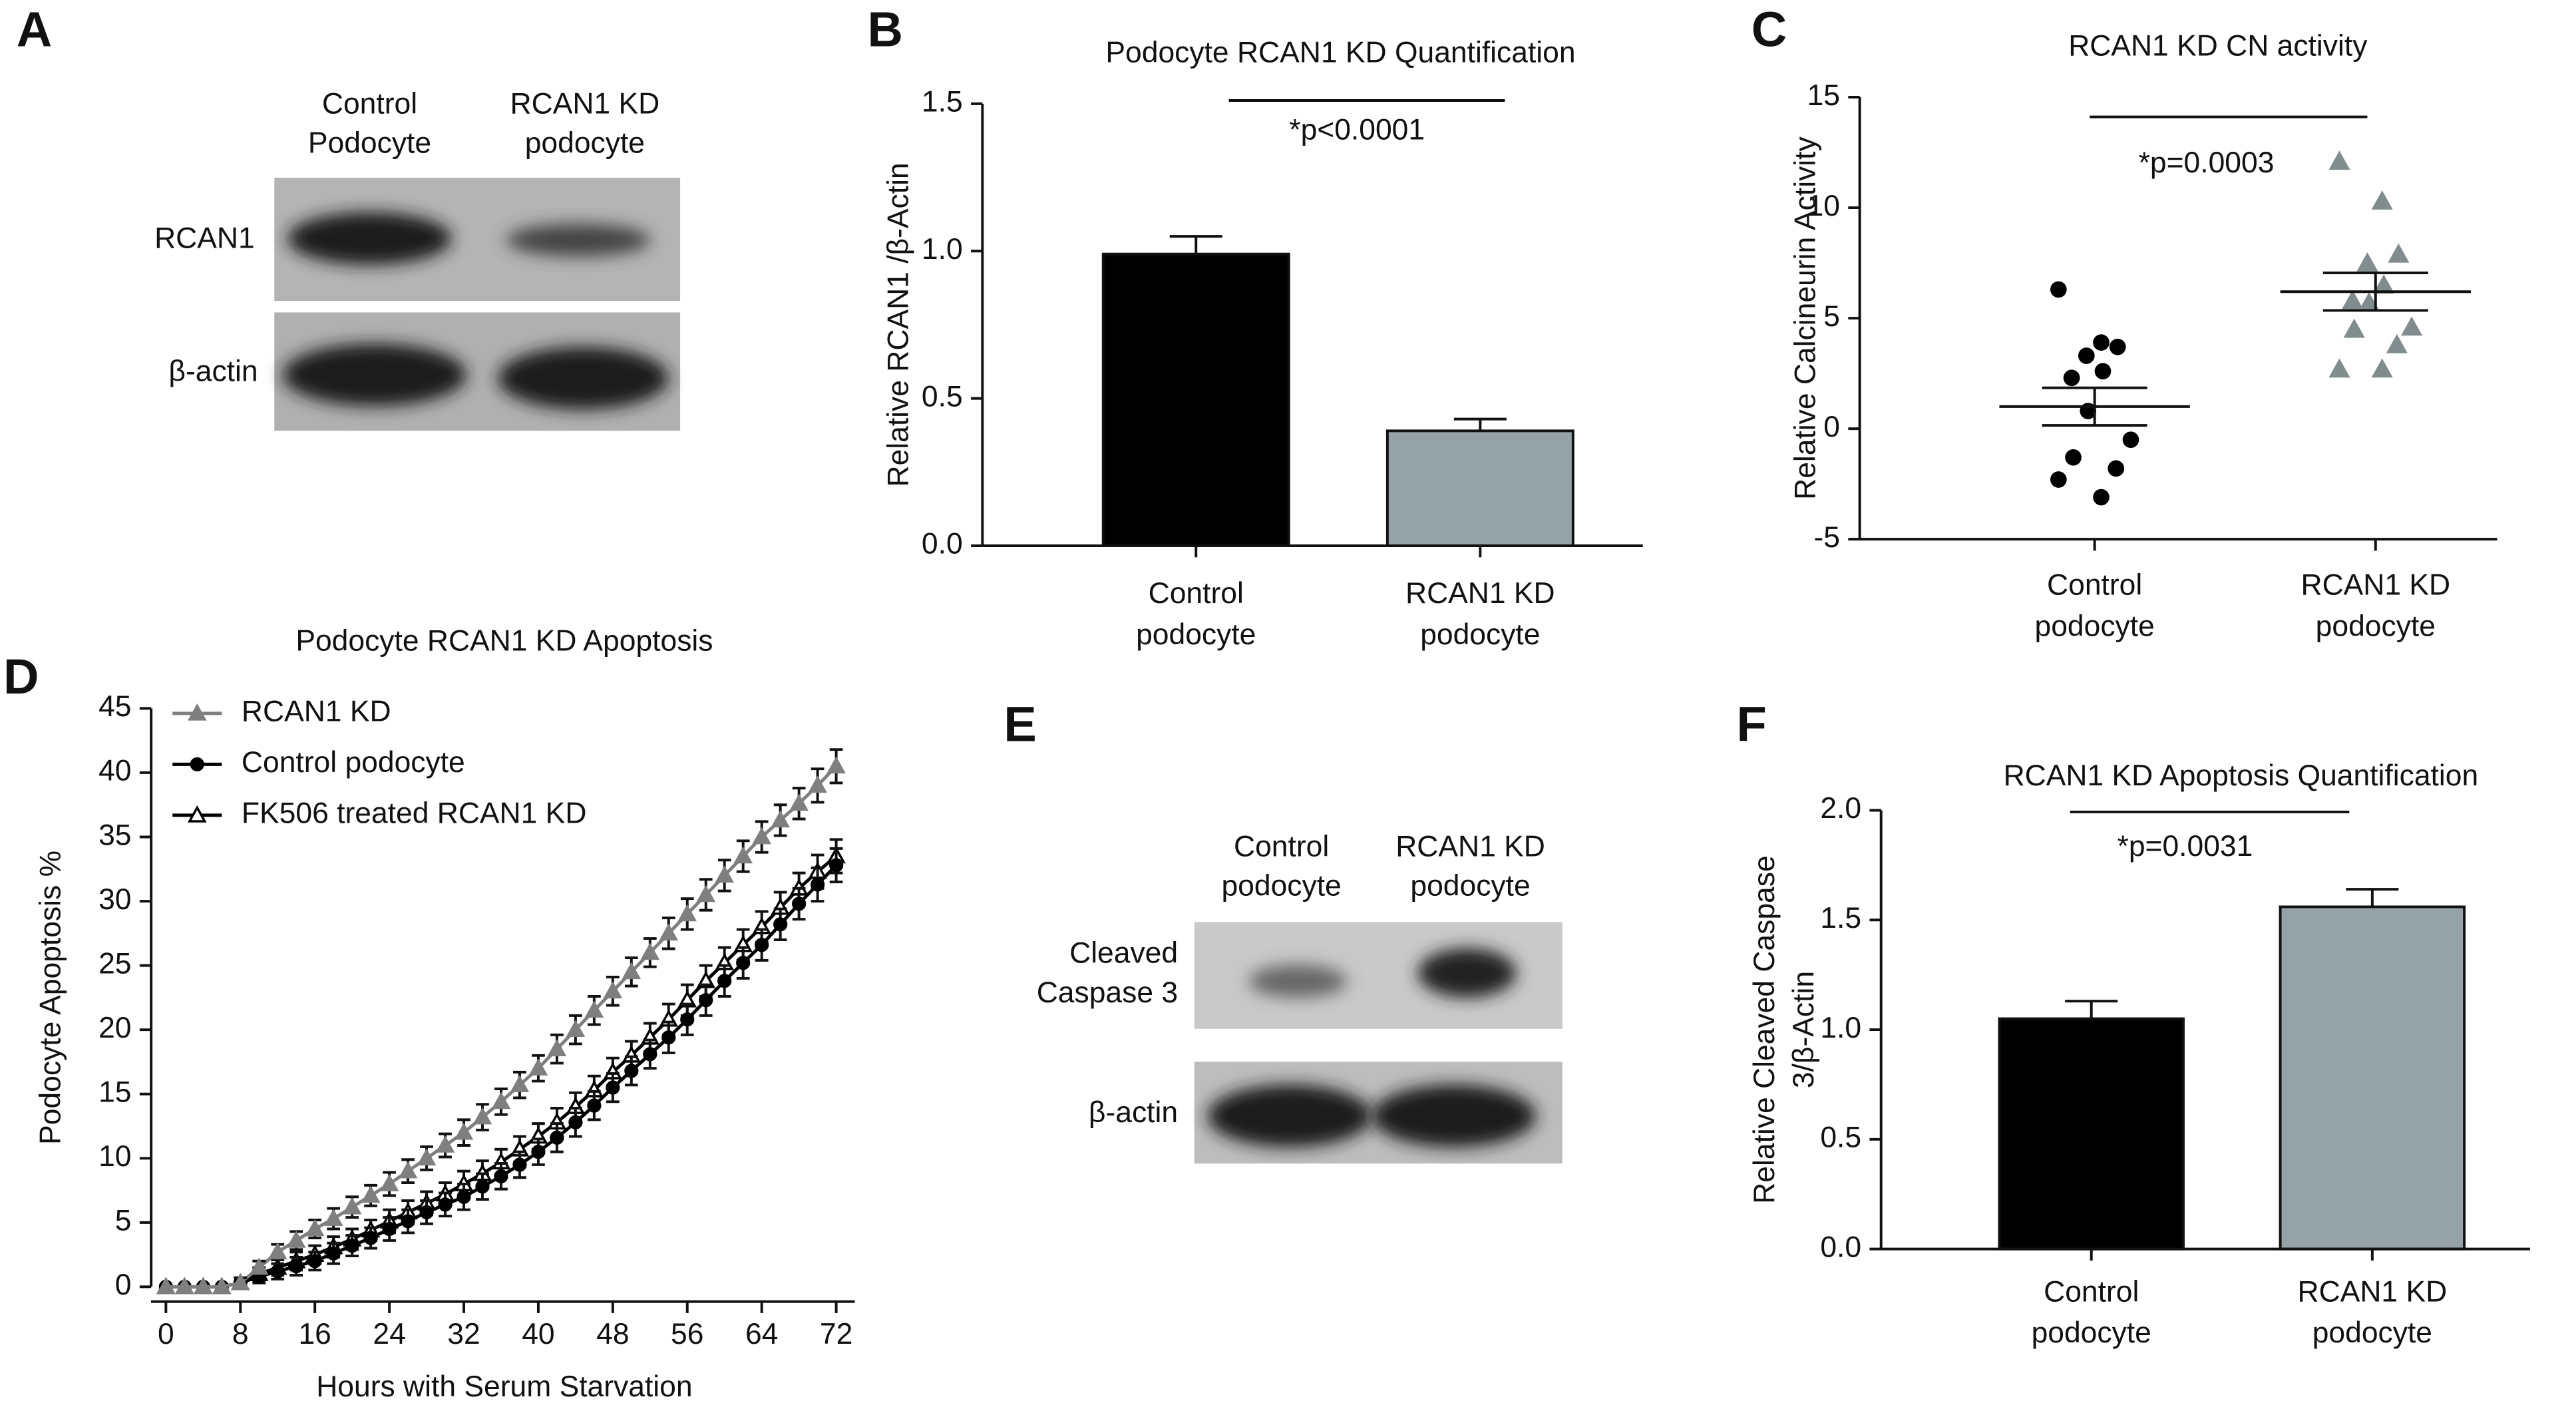  What do you see at coordinates (315, 1334) in the screenshot?
I see `x-tick-label: 16` at bounding box center [315, 1334].